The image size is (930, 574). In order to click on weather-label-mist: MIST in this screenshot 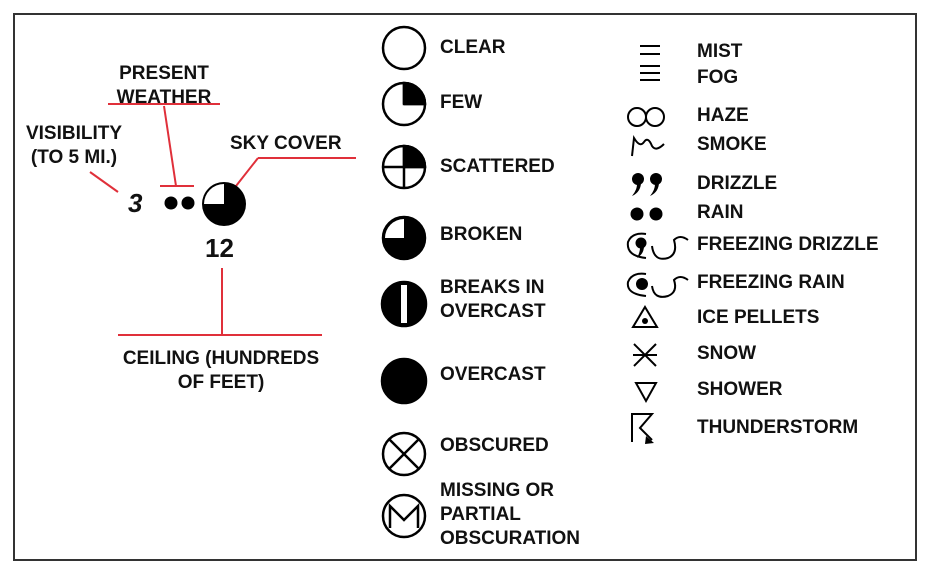, I will do `click(720, 51)`.